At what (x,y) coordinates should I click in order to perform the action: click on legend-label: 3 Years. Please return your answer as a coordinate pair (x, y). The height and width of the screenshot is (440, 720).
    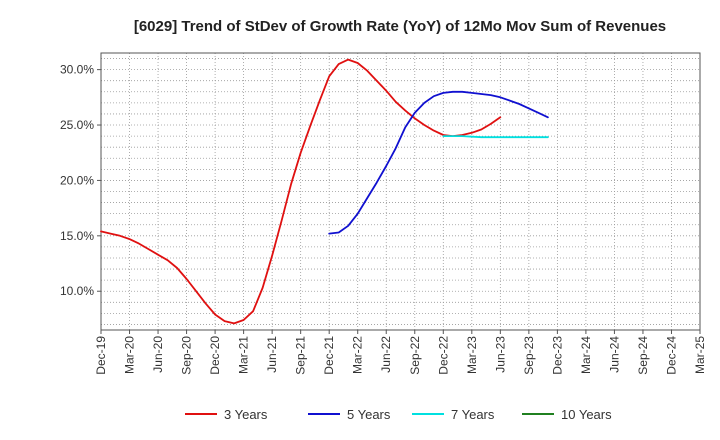
    Looking at the image, I should click on (246, 414).